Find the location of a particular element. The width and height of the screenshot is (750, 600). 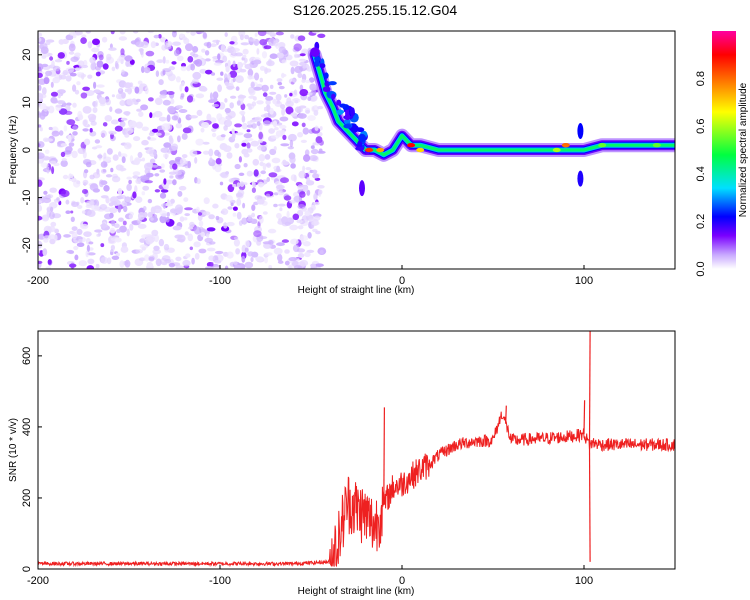

snr-xtick-label: 0 is located at coordinates (402, 581).